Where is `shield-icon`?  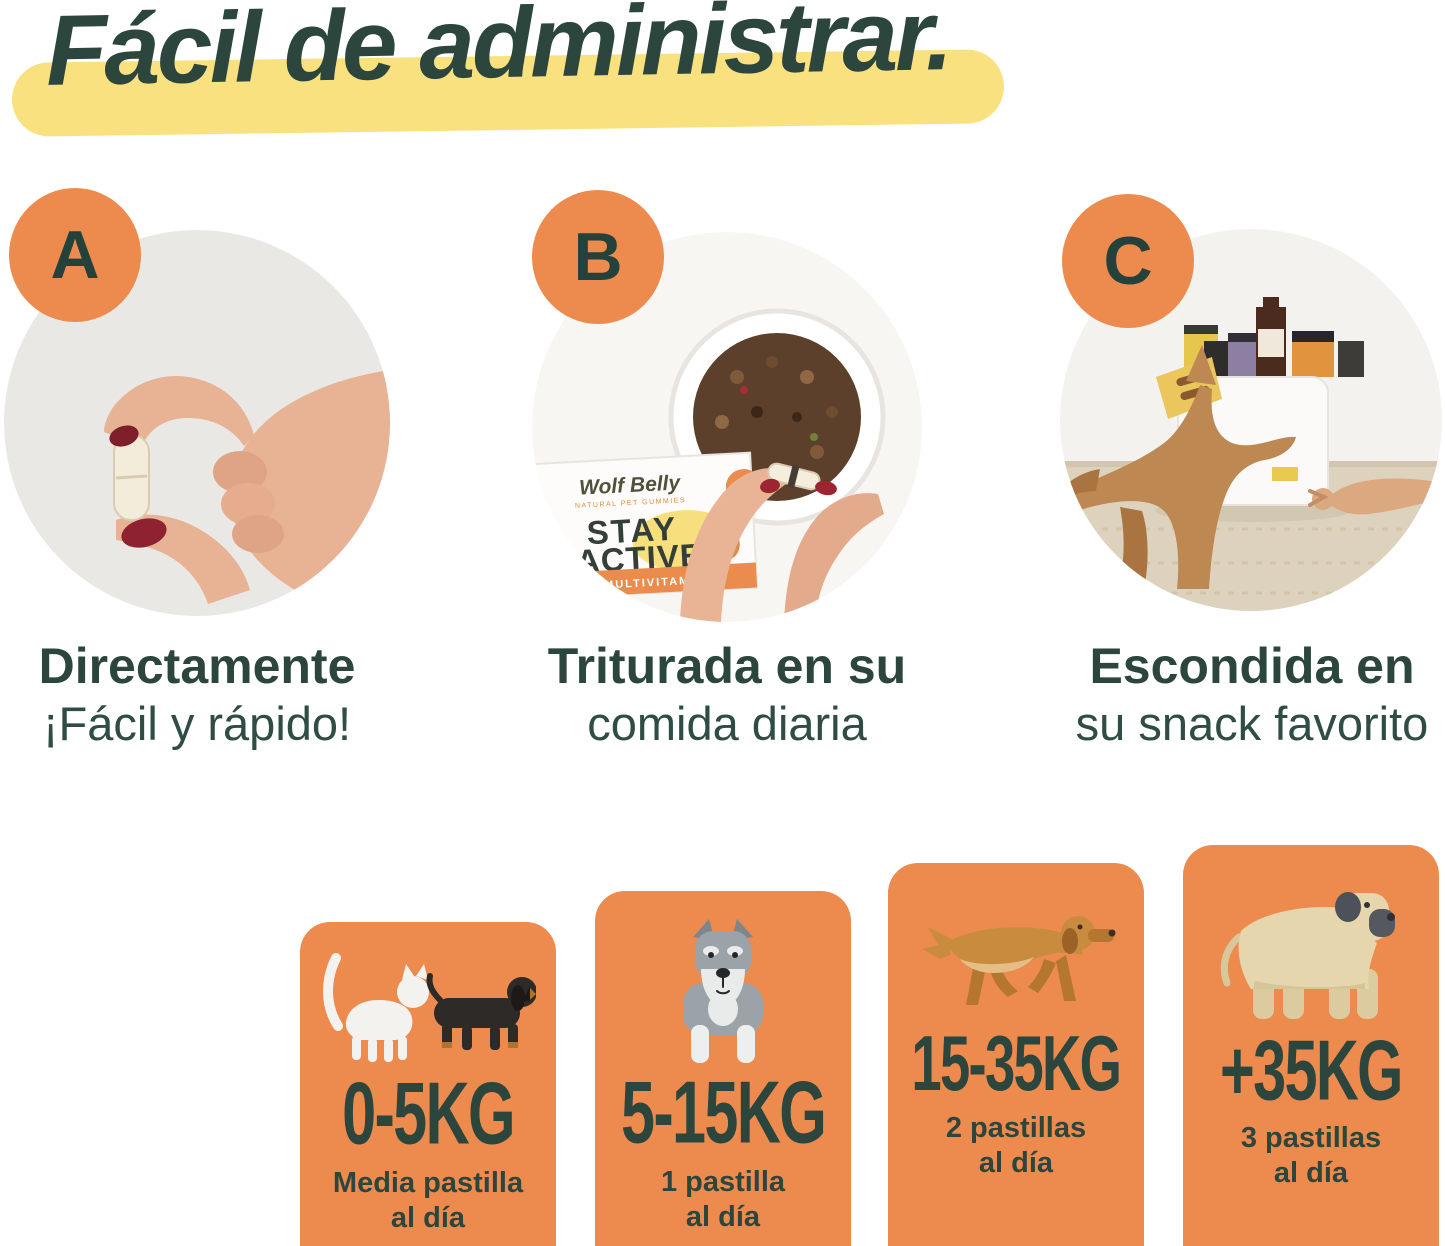
shield-icon is located at coordinates (564, 586).